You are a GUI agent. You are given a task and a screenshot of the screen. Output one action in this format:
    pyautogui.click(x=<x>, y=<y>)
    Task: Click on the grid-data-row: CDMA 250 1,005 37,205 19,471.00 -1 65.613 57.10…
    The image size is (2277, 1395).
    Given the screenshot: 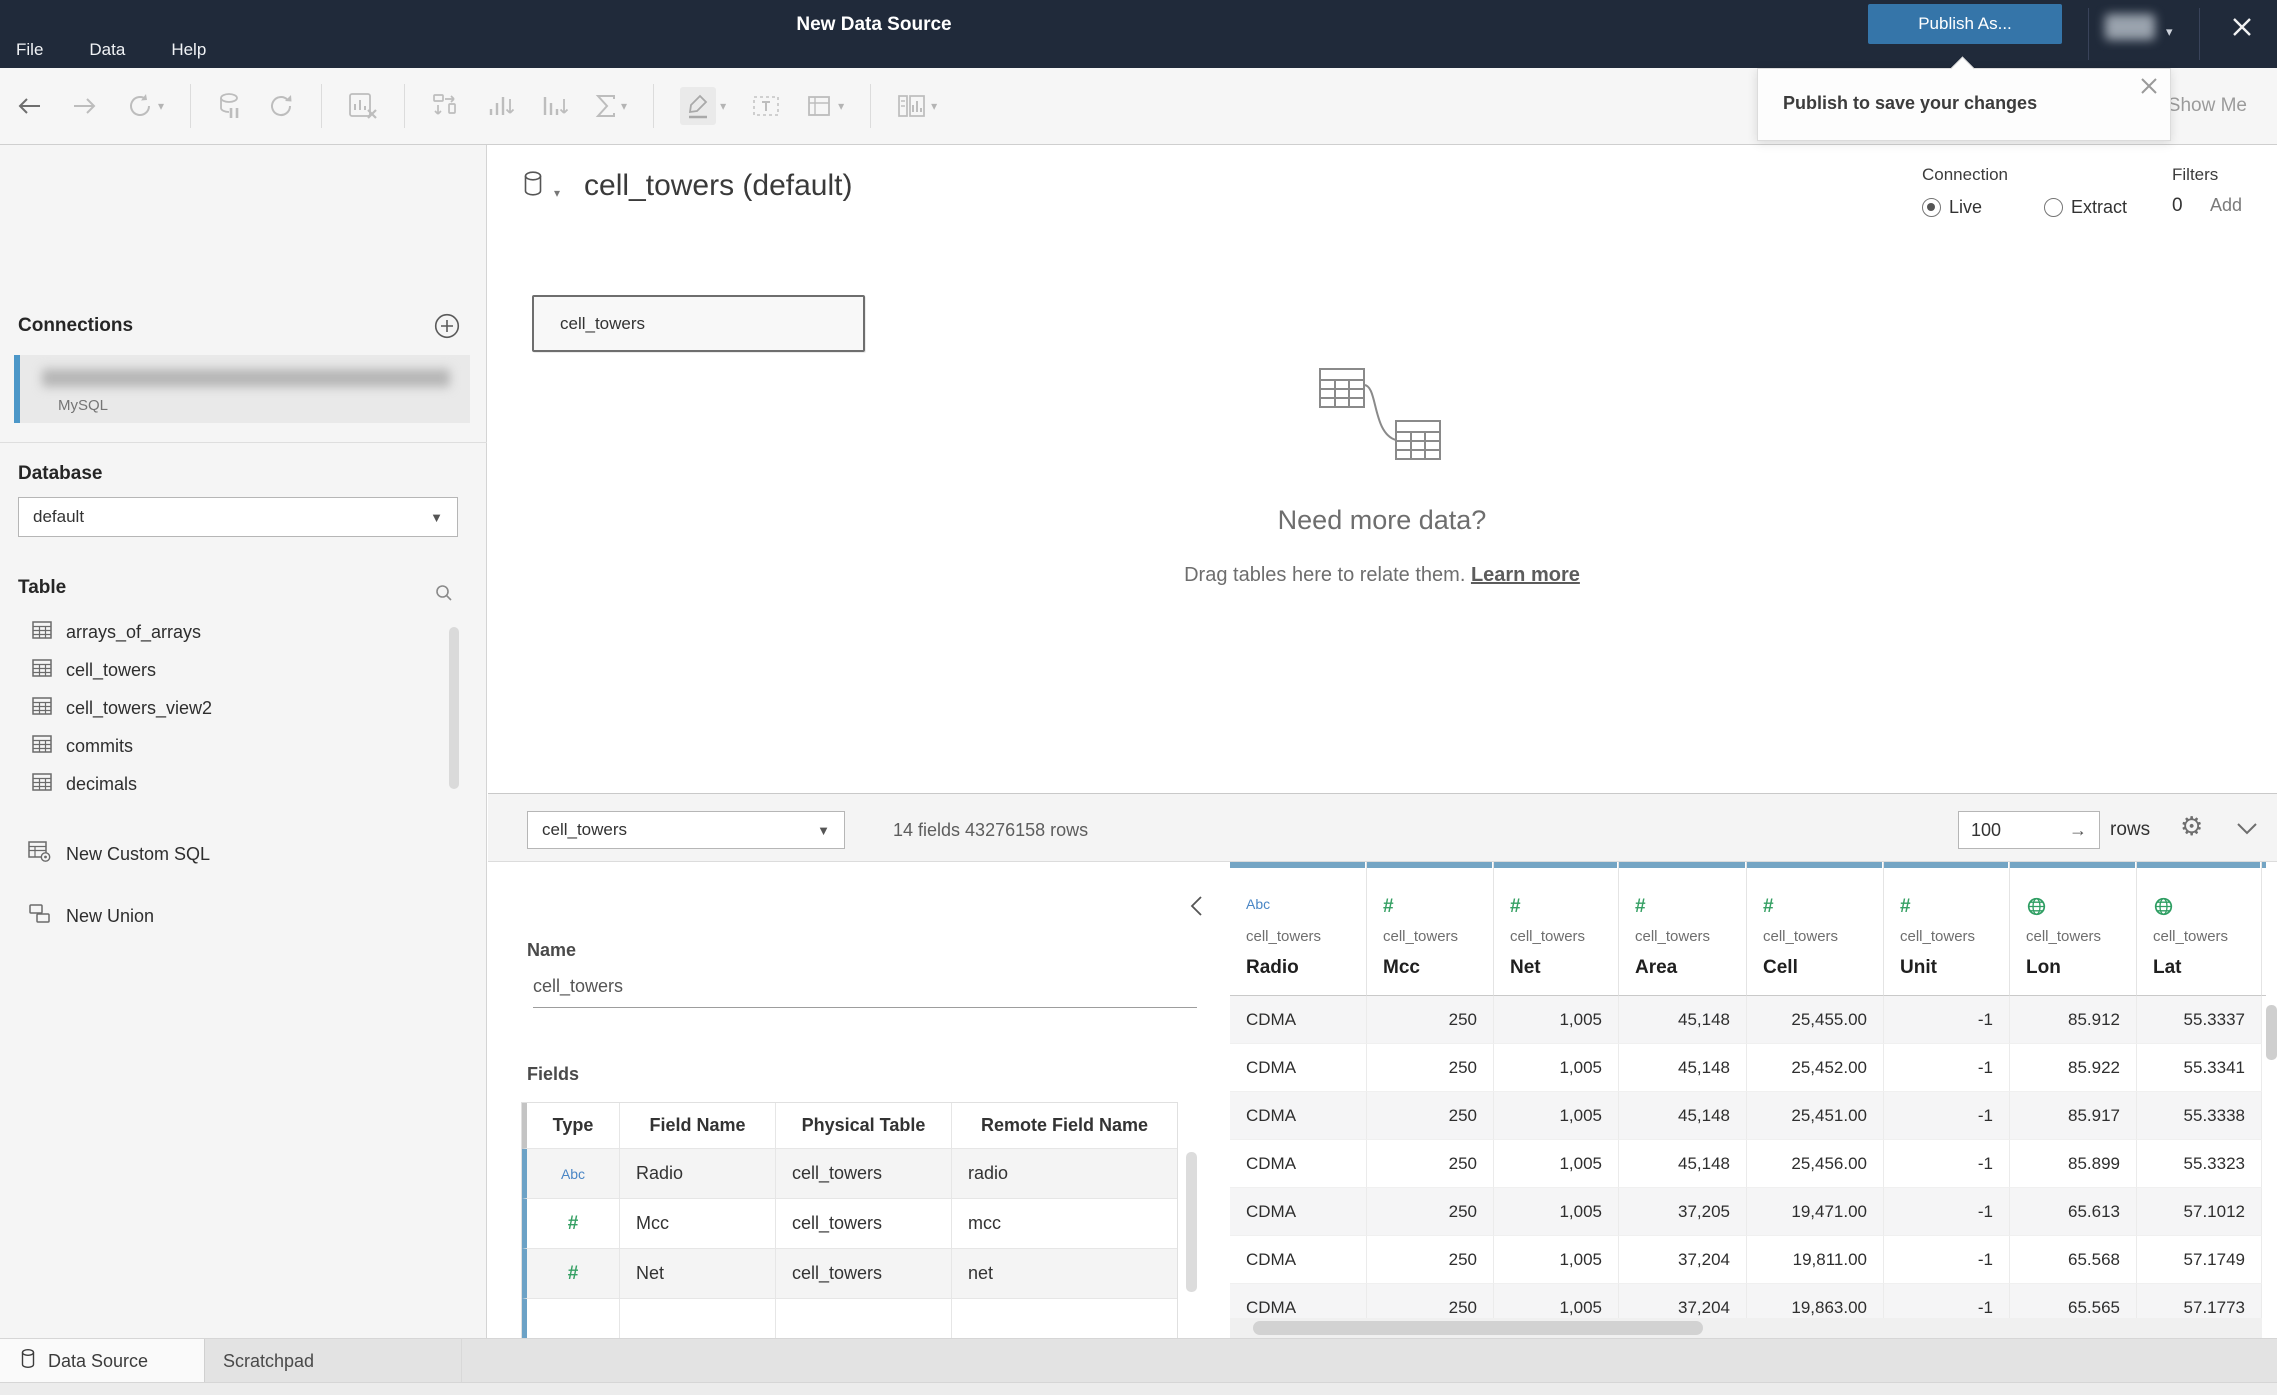 What is the action you would take?
    pyautogui.click(x=1748, y=1212)
    